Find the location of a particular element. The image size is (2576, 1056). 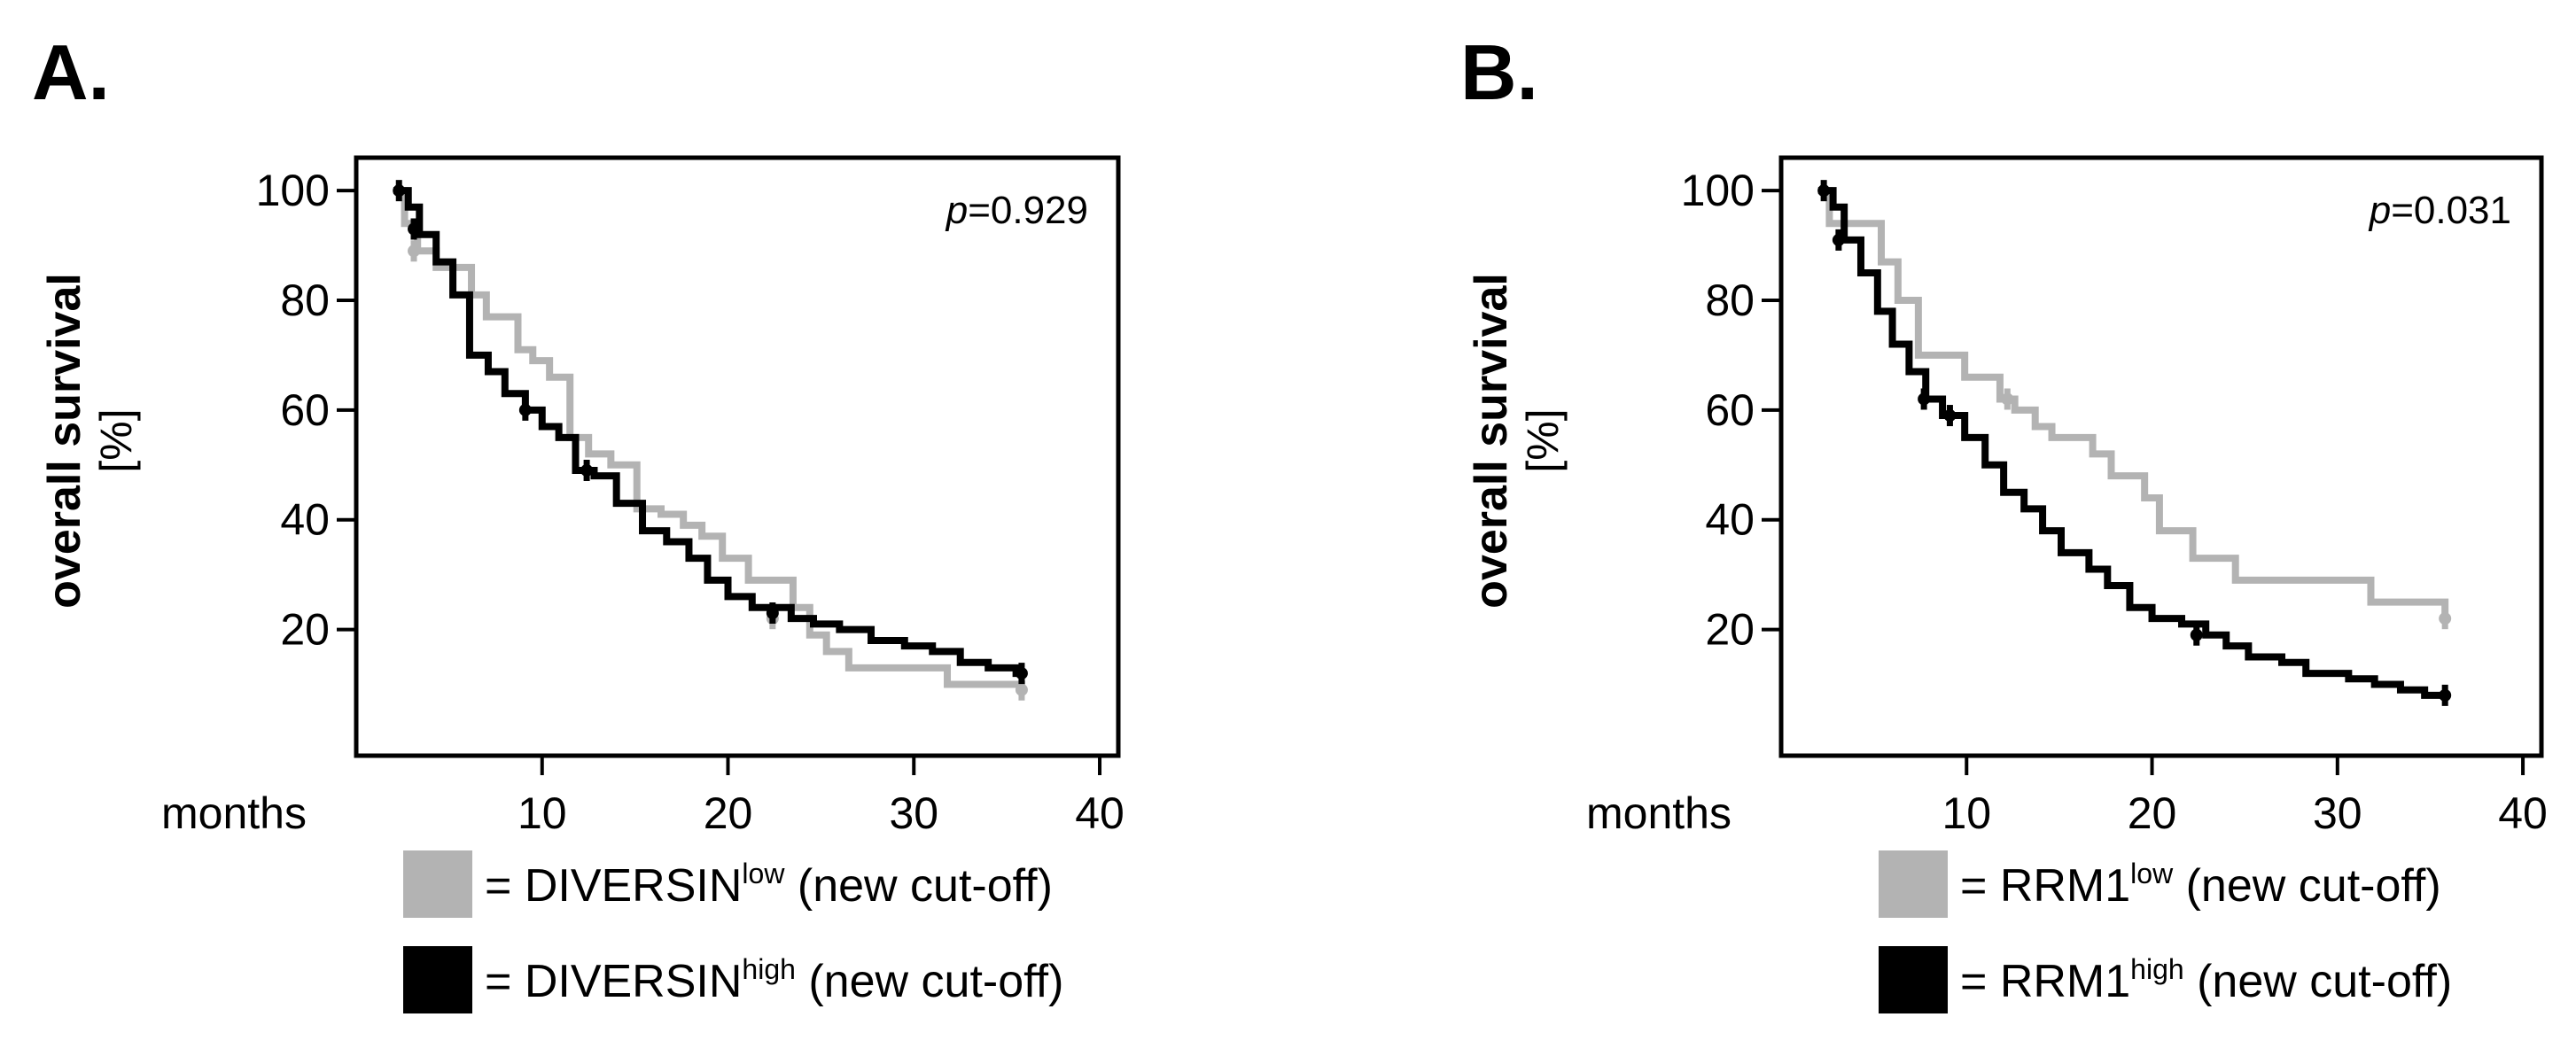

p-value: p=0.929 is located at coordinates (1017, 211).